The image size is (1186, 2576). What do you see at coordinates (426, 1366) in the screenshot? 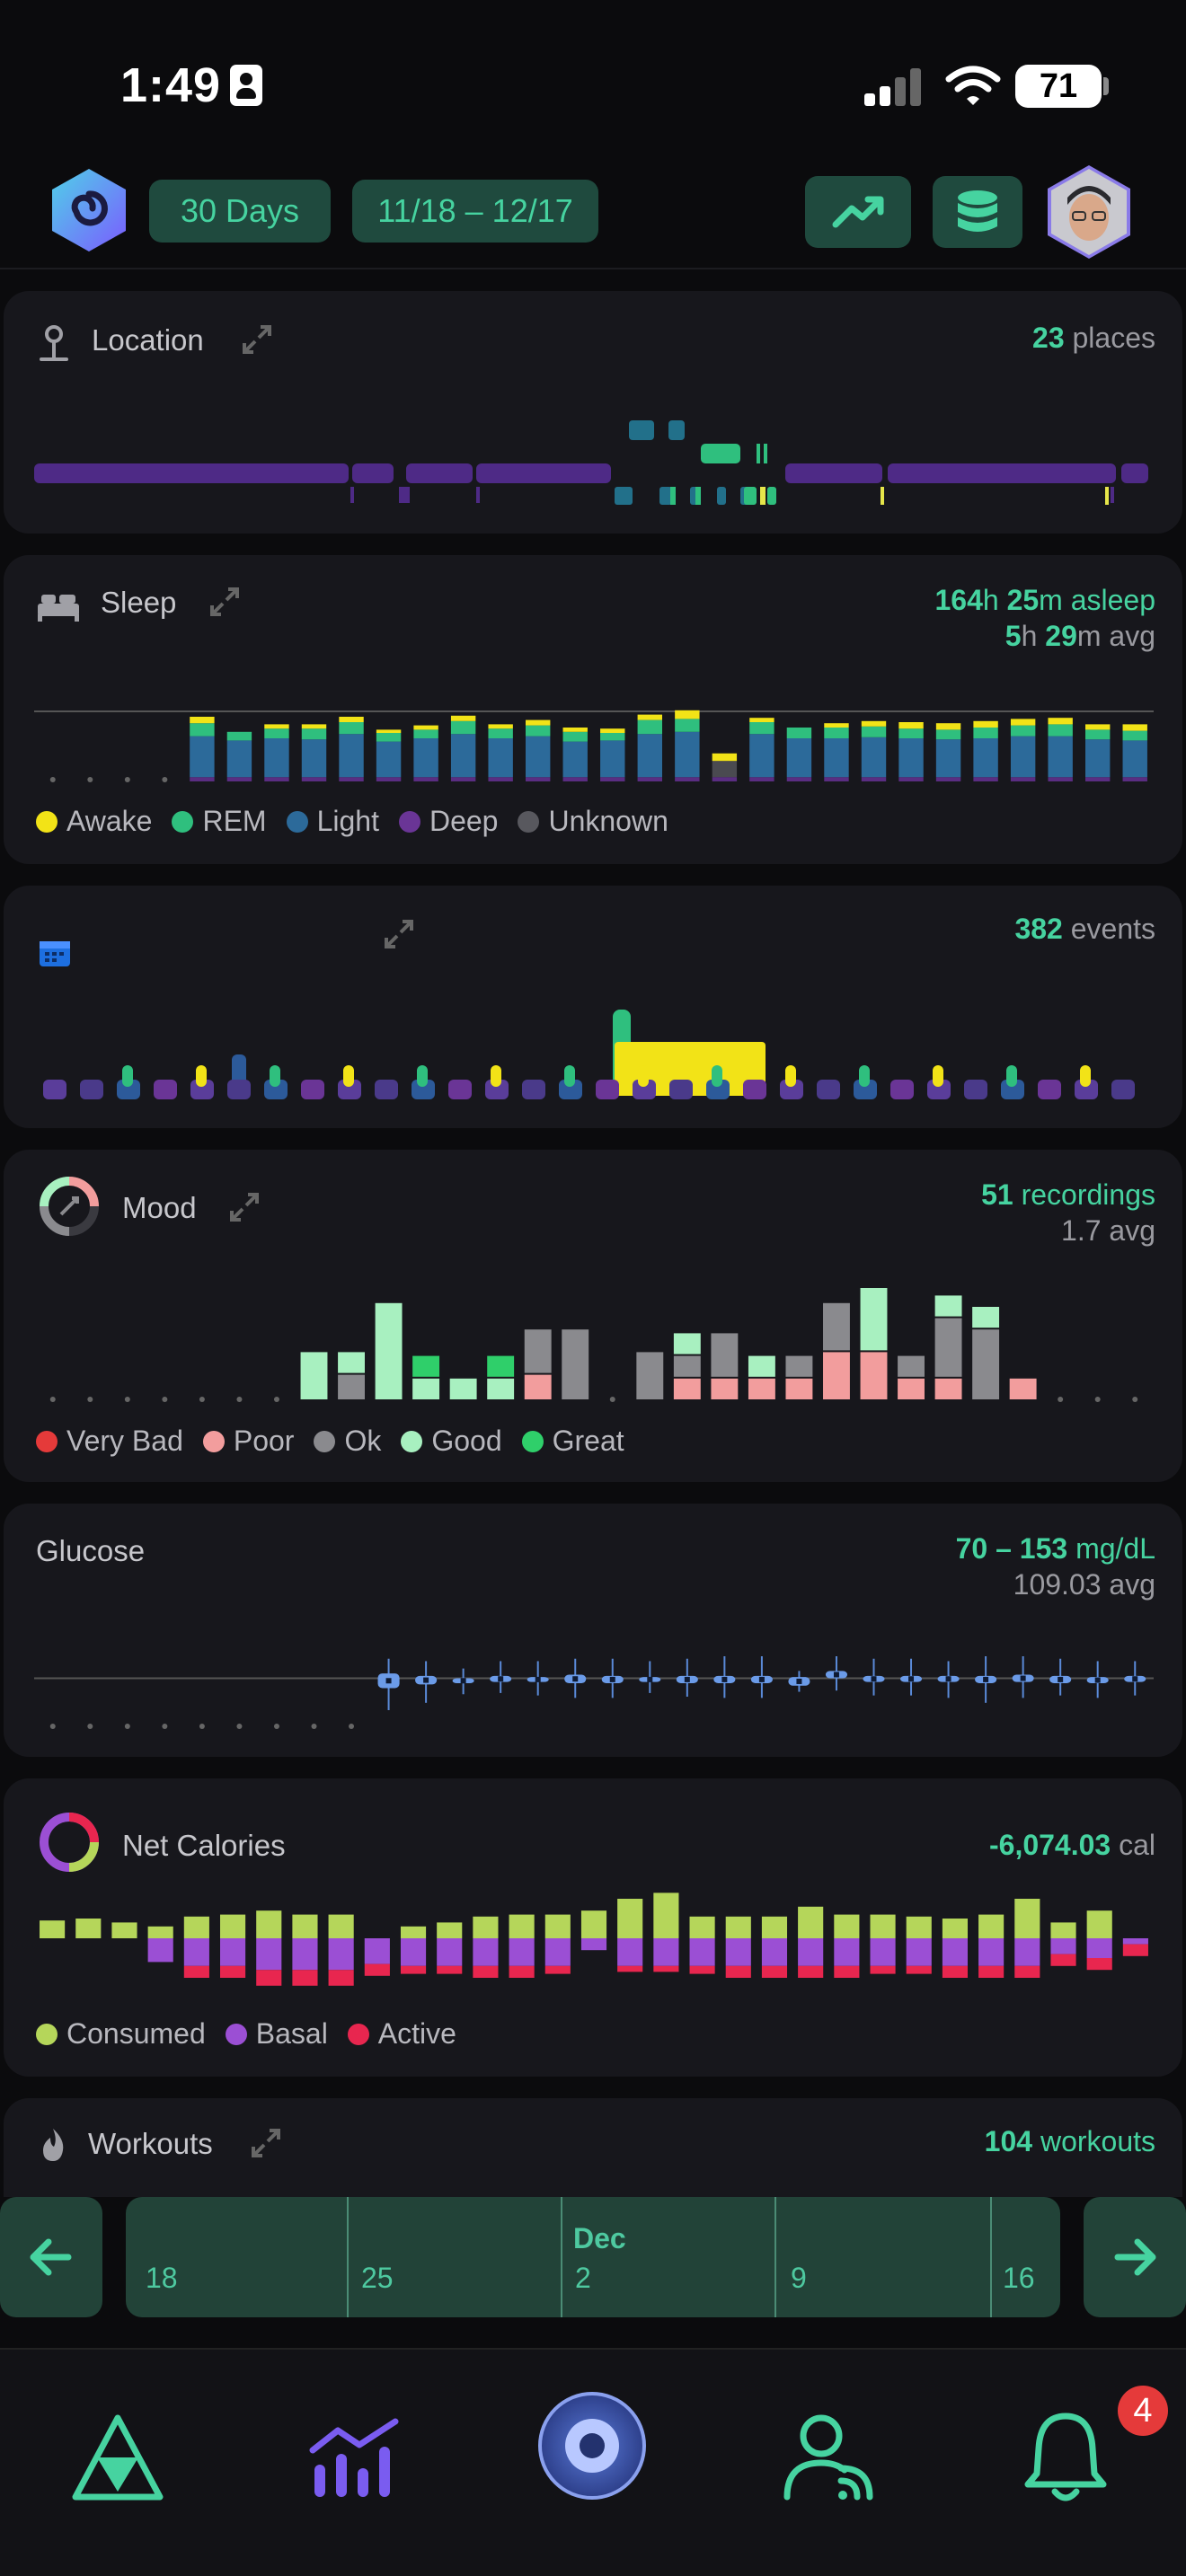
I see `mood-bar-great` at bounding box center [426, 1366].